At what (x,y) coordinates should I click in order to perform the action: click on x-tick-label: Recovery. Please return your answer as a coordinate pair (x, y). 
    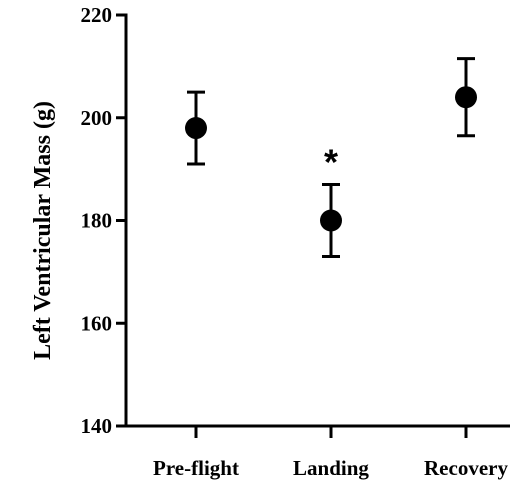
    Looking at the image, I should click on (466, 468).